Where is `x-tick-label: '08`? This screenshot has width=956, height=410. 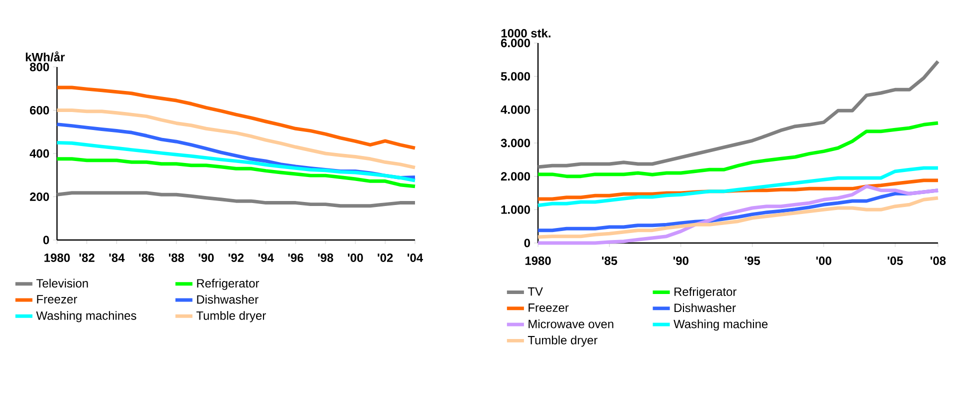 x-tick-label: '08 is located at coordinates (938, 260).